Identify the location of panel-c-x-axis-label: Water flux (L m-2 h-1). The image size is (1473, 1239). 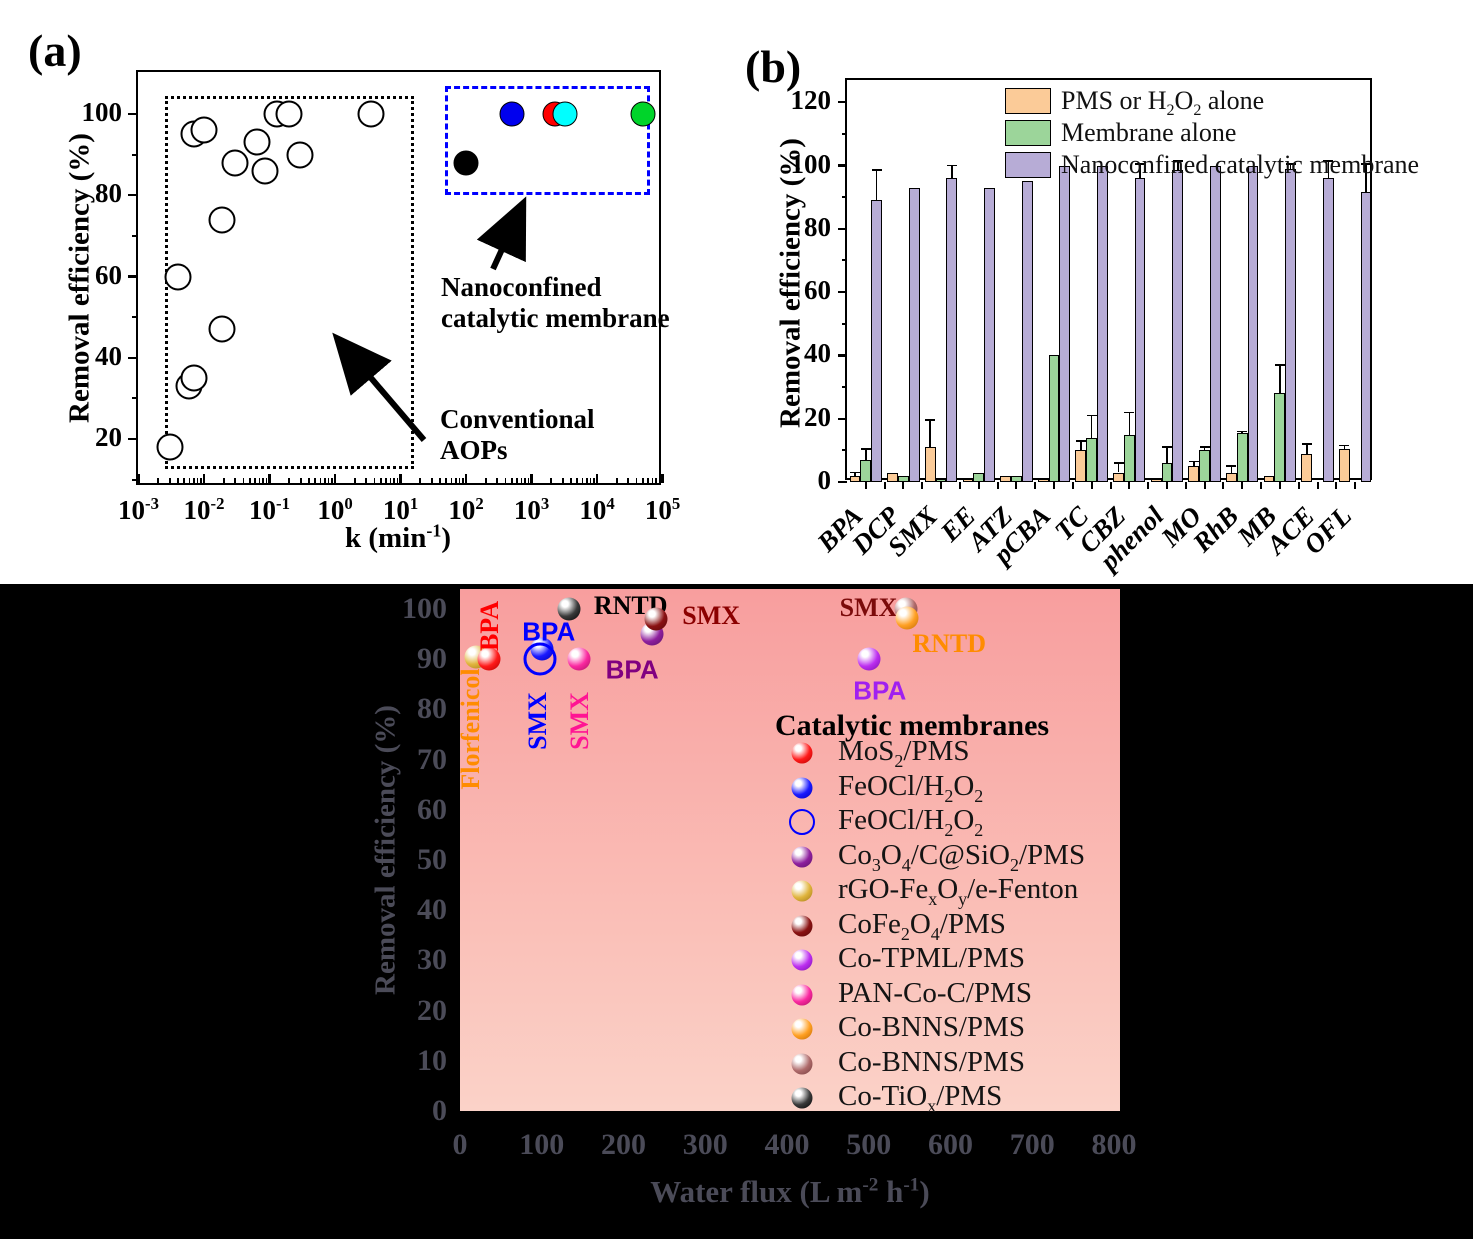
(790, 1191).